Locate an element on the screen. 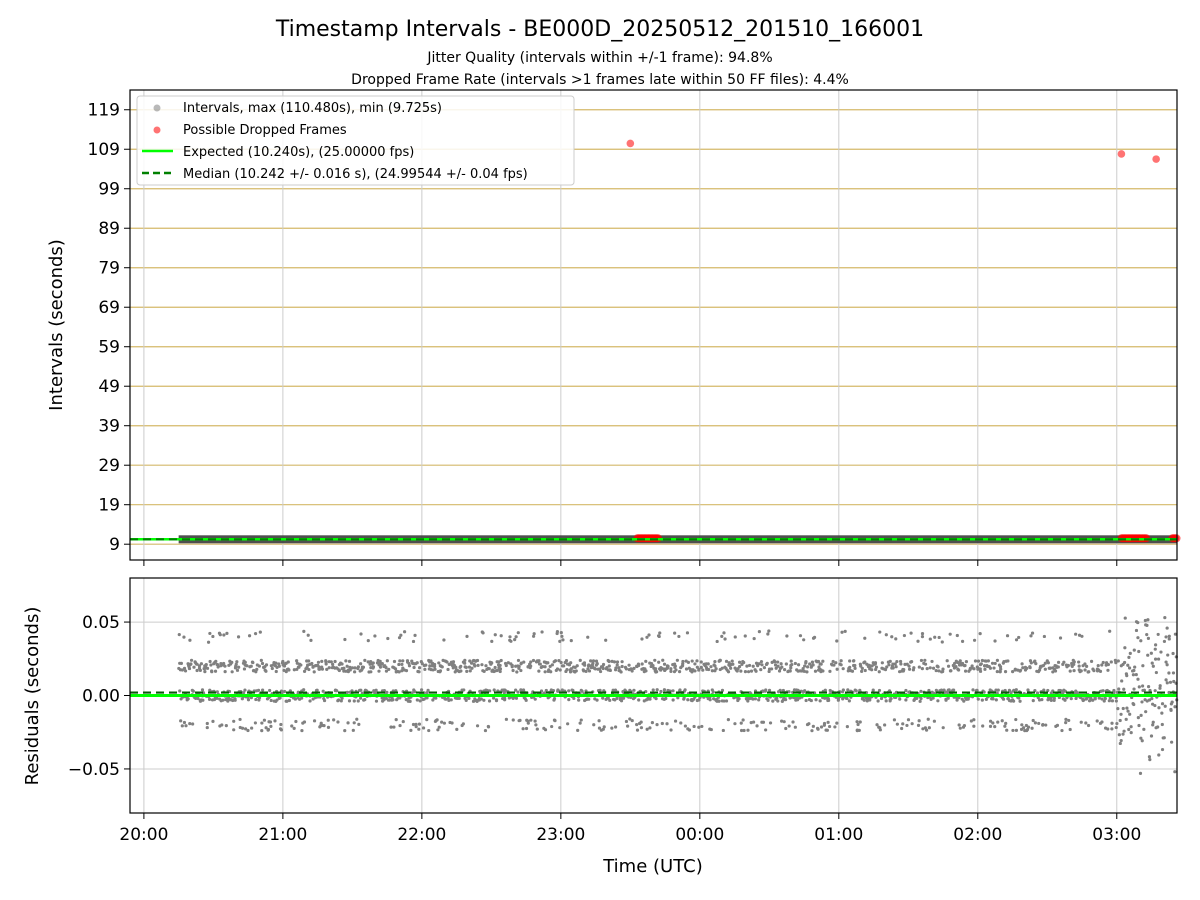 The width and height of the screenshot is (1200, 900). y-tick-label: 0.00 is located at coordinates (101, 697).